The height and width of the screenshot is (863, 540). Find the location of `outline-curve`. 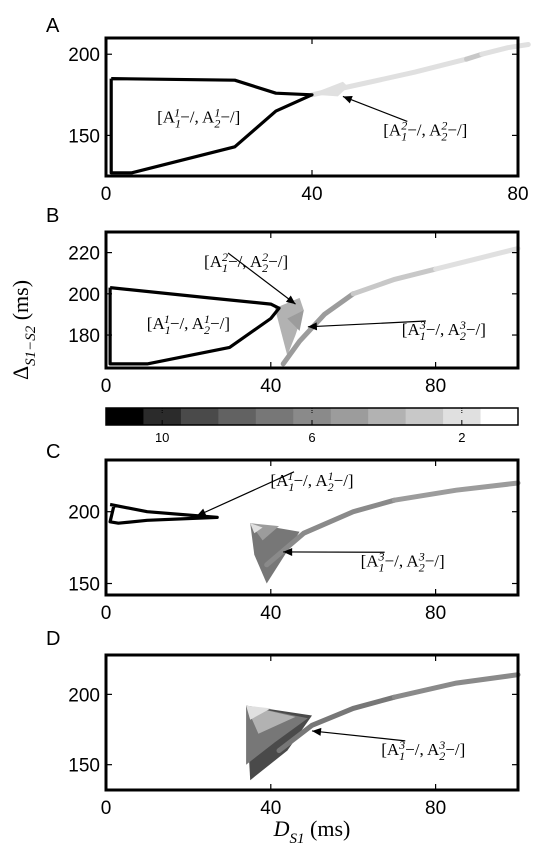

outline-curve is located at coordinates (163, 513).